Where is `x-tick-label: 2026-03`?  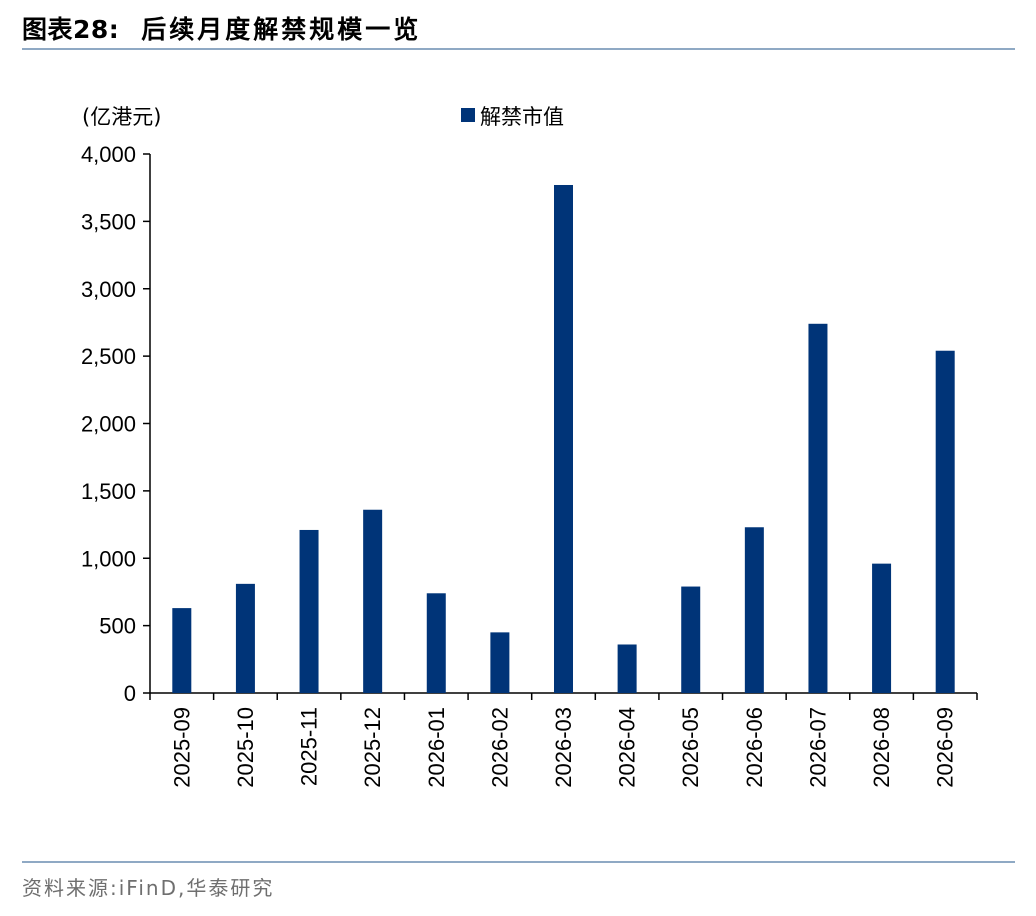
x-tick-label: 2026-03 is located at coordinates (563, 747).